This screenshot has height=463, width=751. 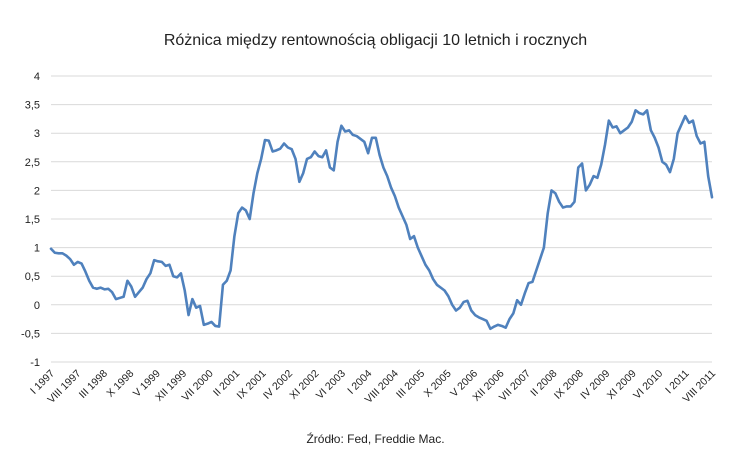 What do you see at coordinates (37, 77) in the screenshot?
I see `y-tick-label: 4` at bounding box center [37, 77].